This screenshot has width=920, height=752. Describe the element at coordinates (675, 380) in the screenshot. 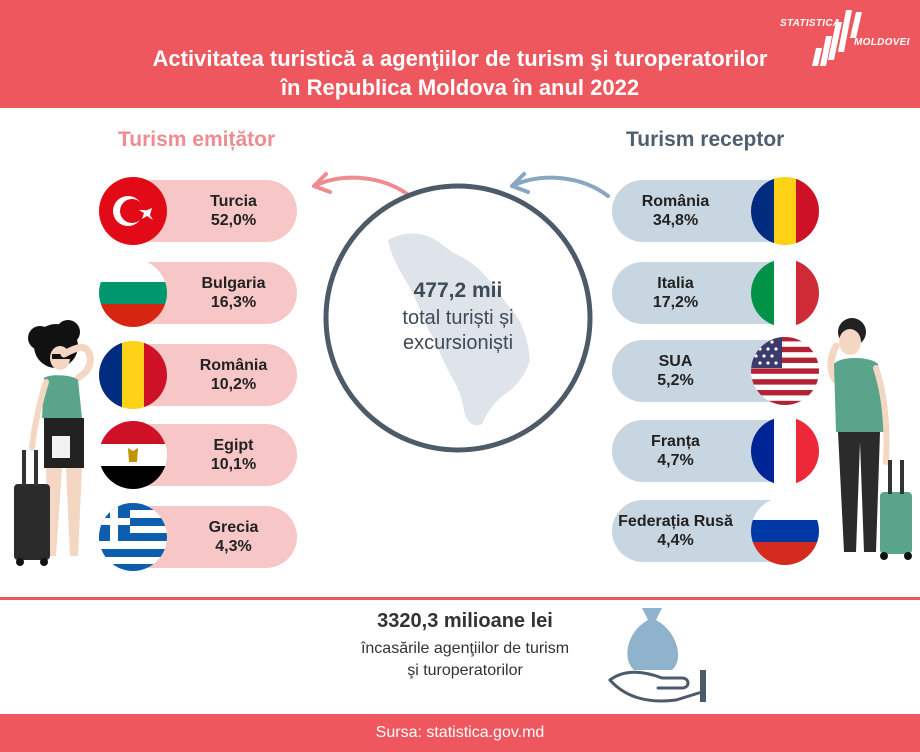

I see `inbound-share-label: 5,2%` at that location.